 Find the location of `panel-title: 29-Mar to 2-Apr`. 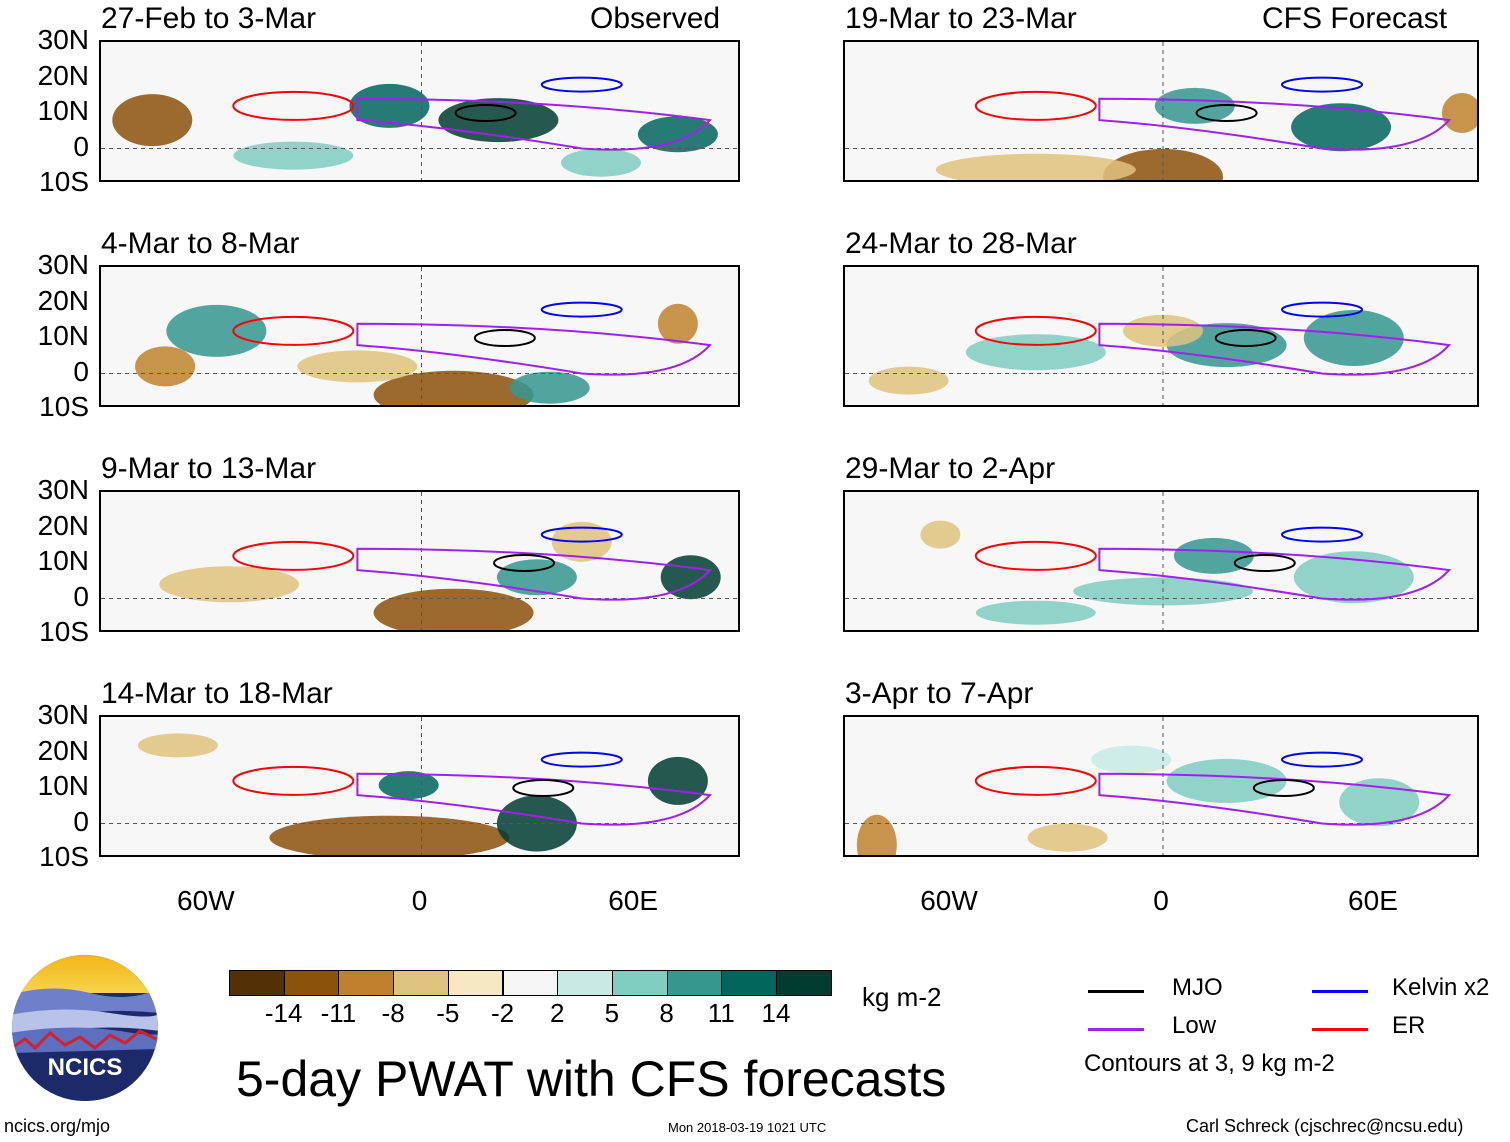

panel-title: 29-Mar to 2-Apr is located at coordinates (950, 468).